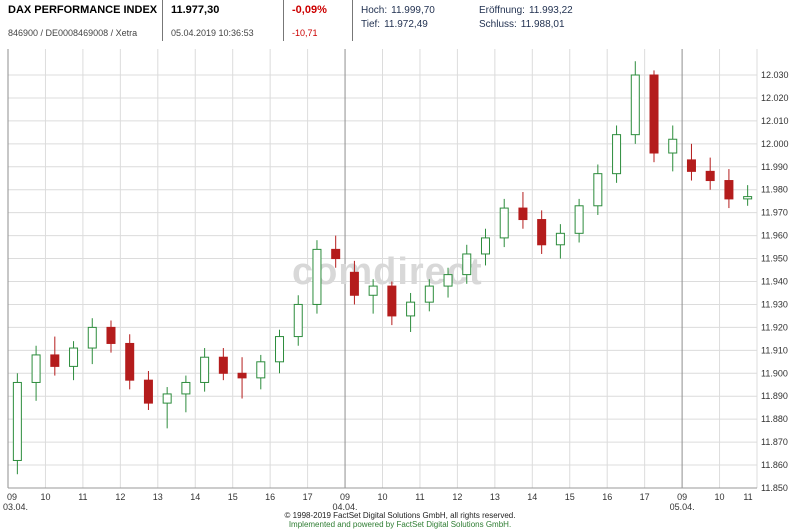  What do you see at coordinates (774, 488) in the screenshot?
I see `svg-text: 11.850` at bounding box center [774, 488].